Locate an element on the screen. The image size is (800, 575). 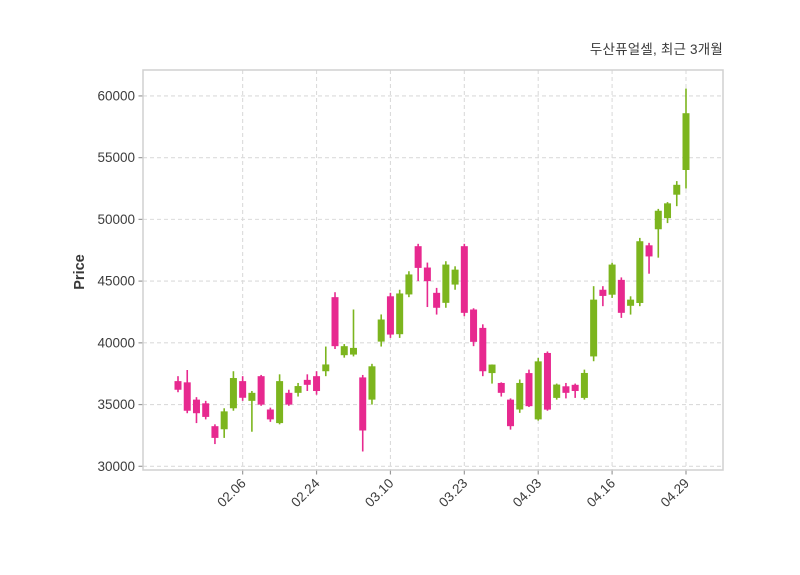
y-tick-label: 40000 is located at coordinates (116, 342).